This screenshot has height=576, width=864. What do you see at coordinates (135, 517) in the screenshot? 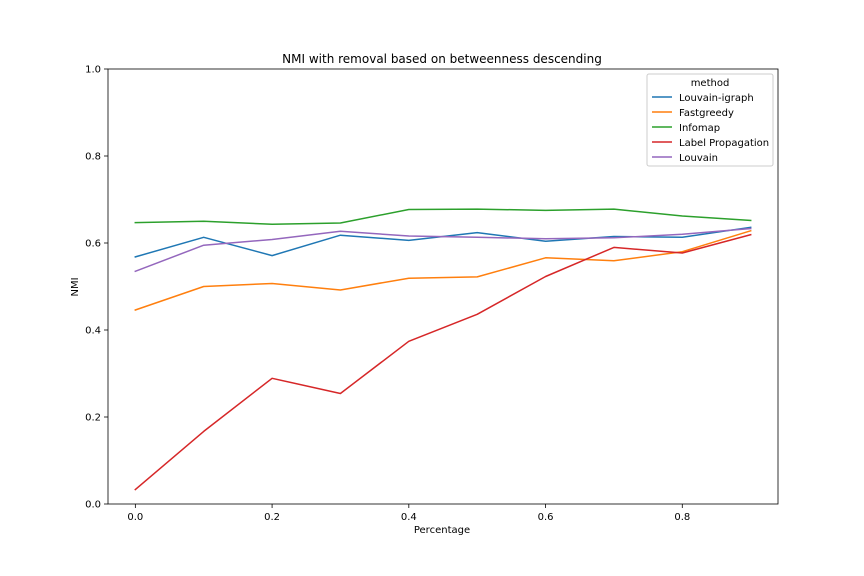
I see `x-tick-label: 0.0` at bounding box center [135, 517].